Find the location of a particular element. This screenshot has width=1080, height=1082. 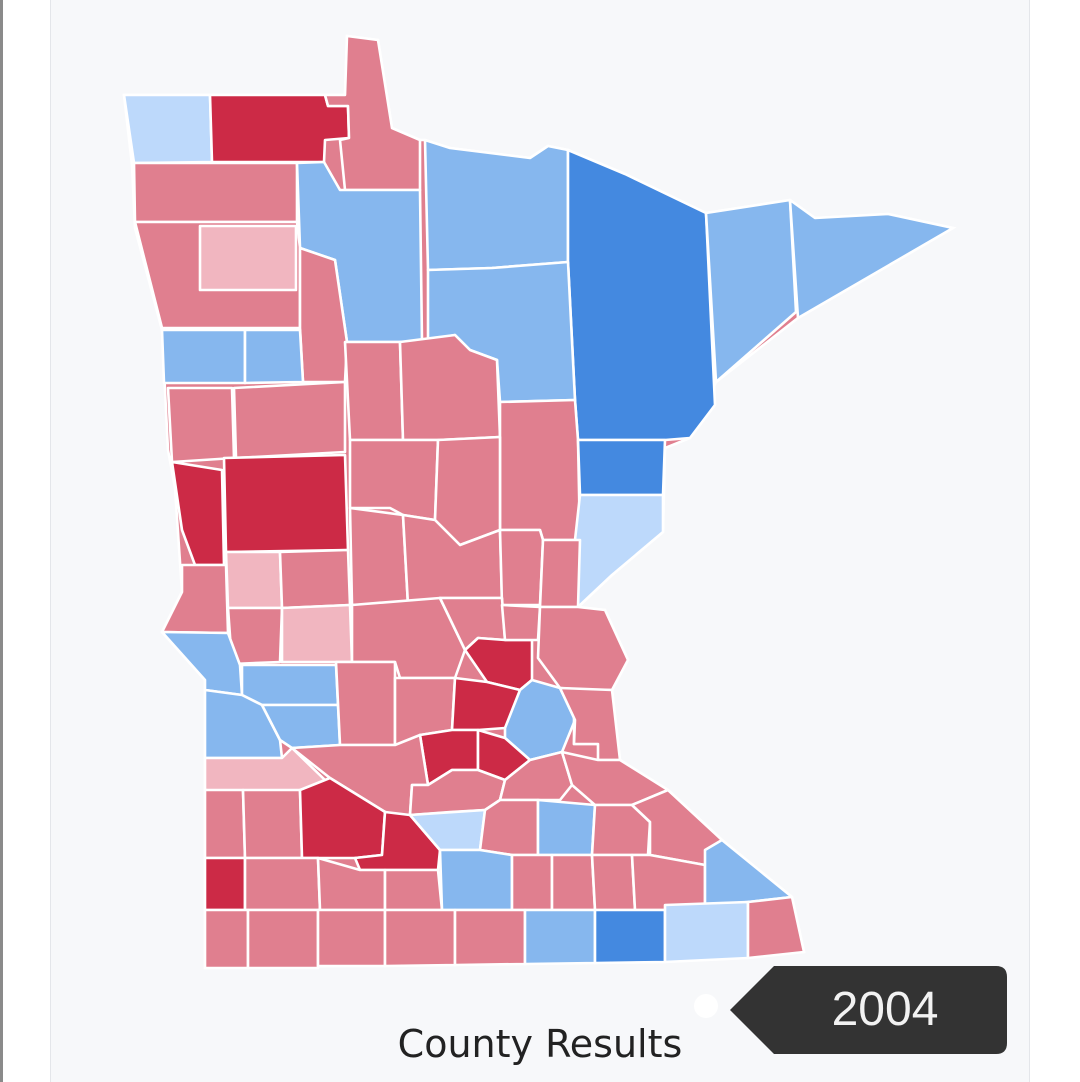

left-edge-line is located at coordinates (1, 541).